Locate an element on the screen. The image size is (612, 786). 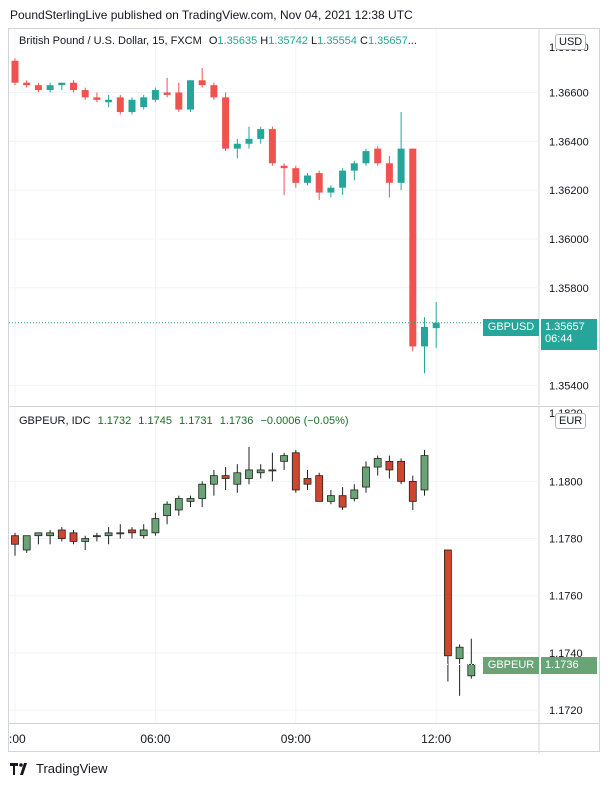
legend2-change: −0.0006 (−0.05%) is located at coordinates (304, 421).